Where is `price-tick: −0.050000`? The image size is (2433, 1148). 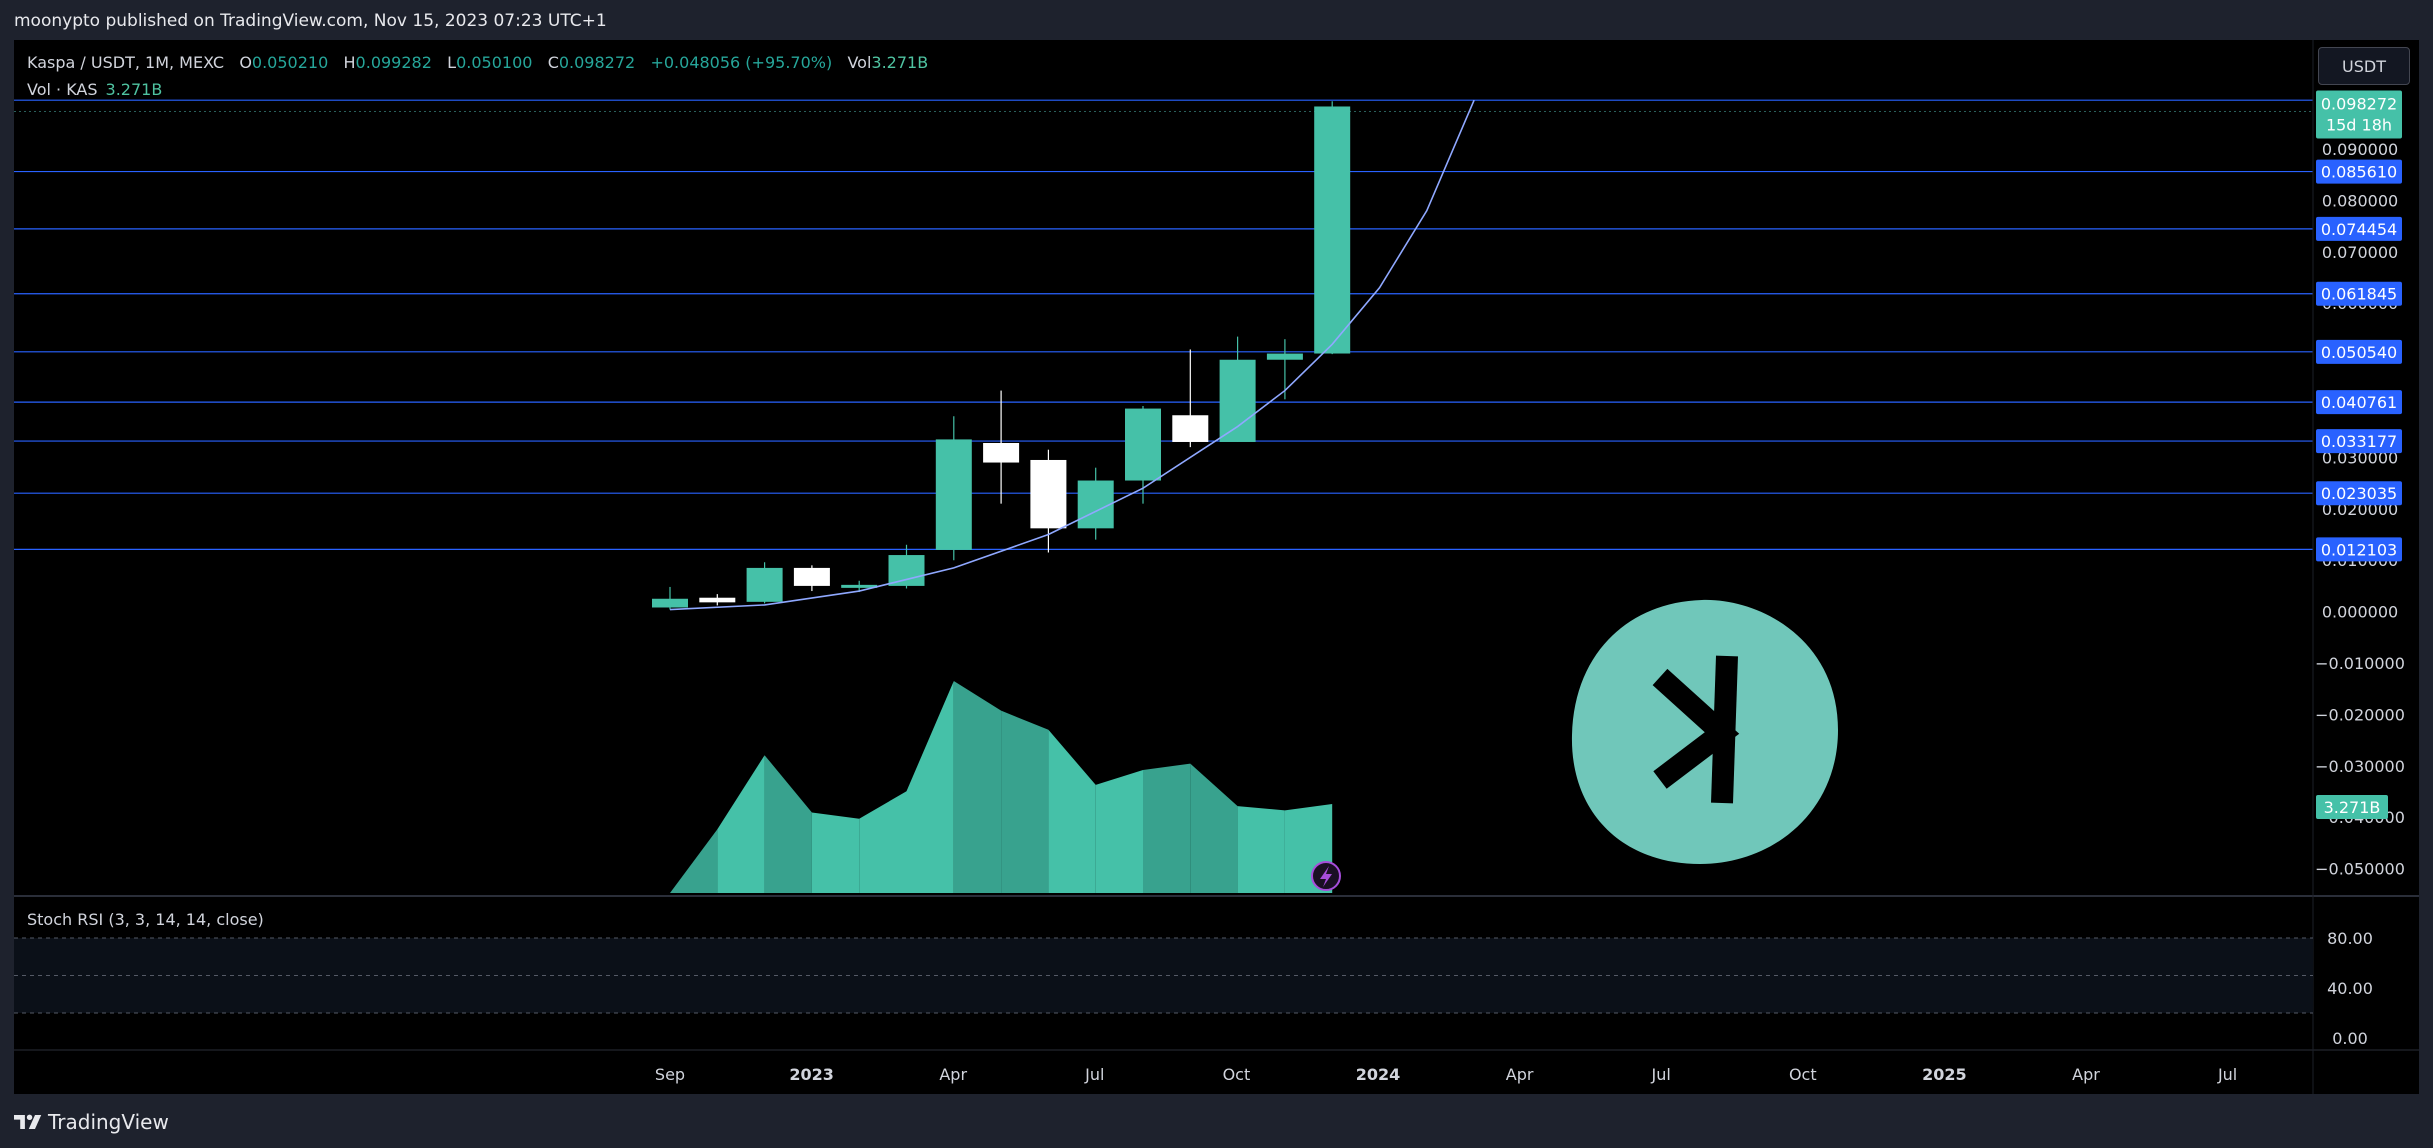 price-tick: −0.050000 is located at coordinates (2360, 869).